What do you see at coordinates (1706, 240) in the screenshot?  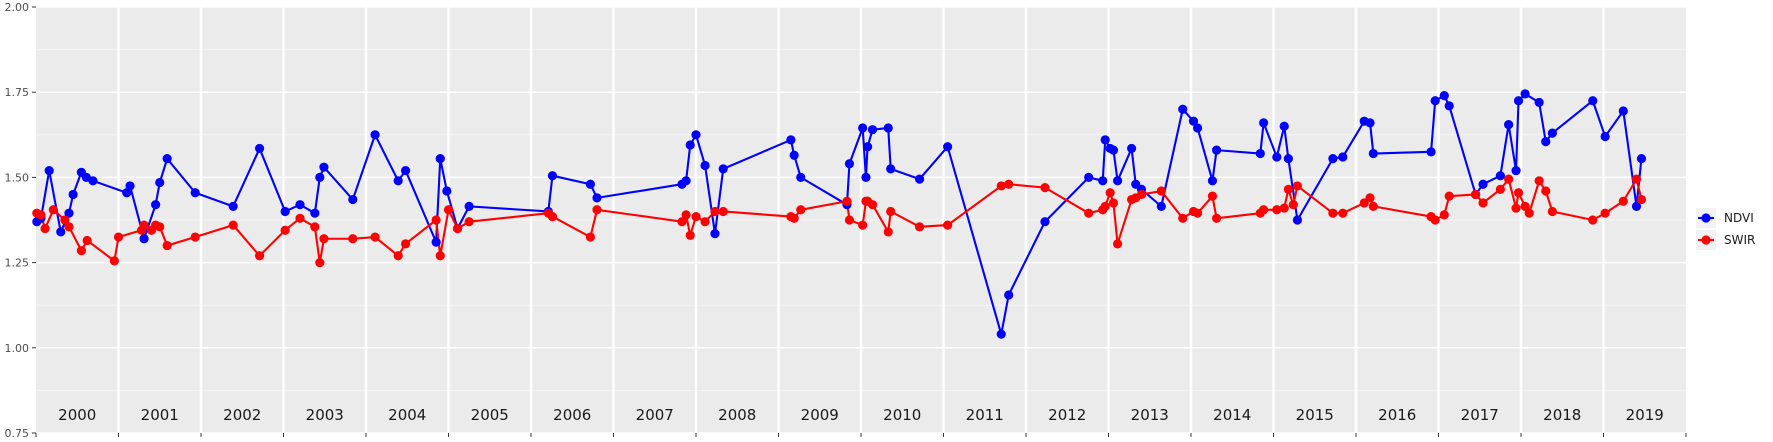 I see `legend-point-swir` at bounding box center [1706, 240].